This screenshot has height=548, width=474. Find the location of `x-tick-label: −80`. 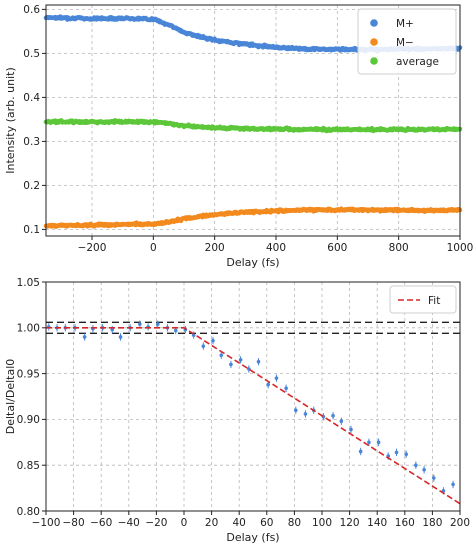

x-tick-label: −80 is located at coordinates (74, 523).